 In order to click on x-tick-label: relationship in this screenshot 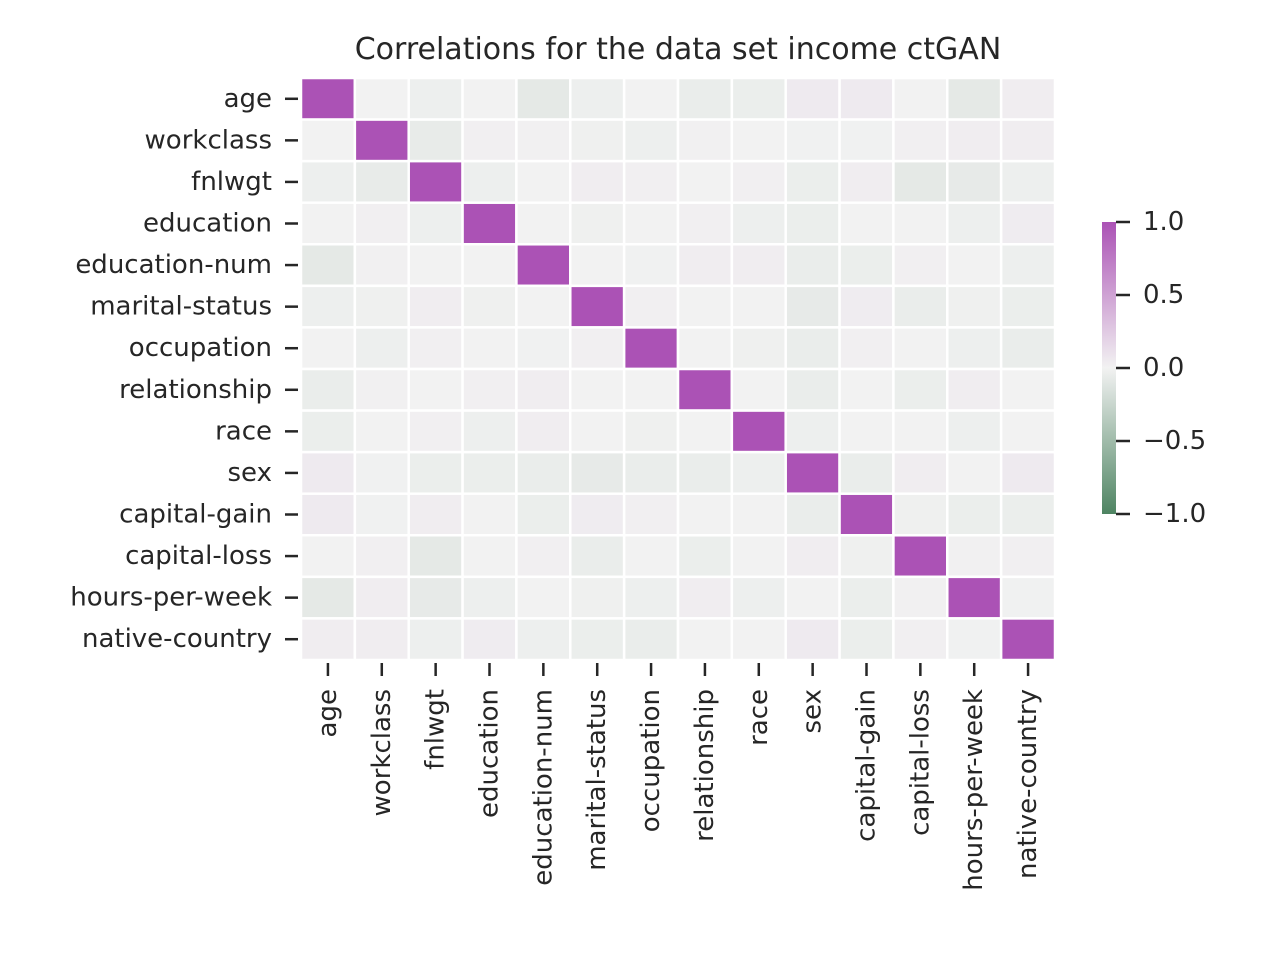, I will do `click(705, 765)`.